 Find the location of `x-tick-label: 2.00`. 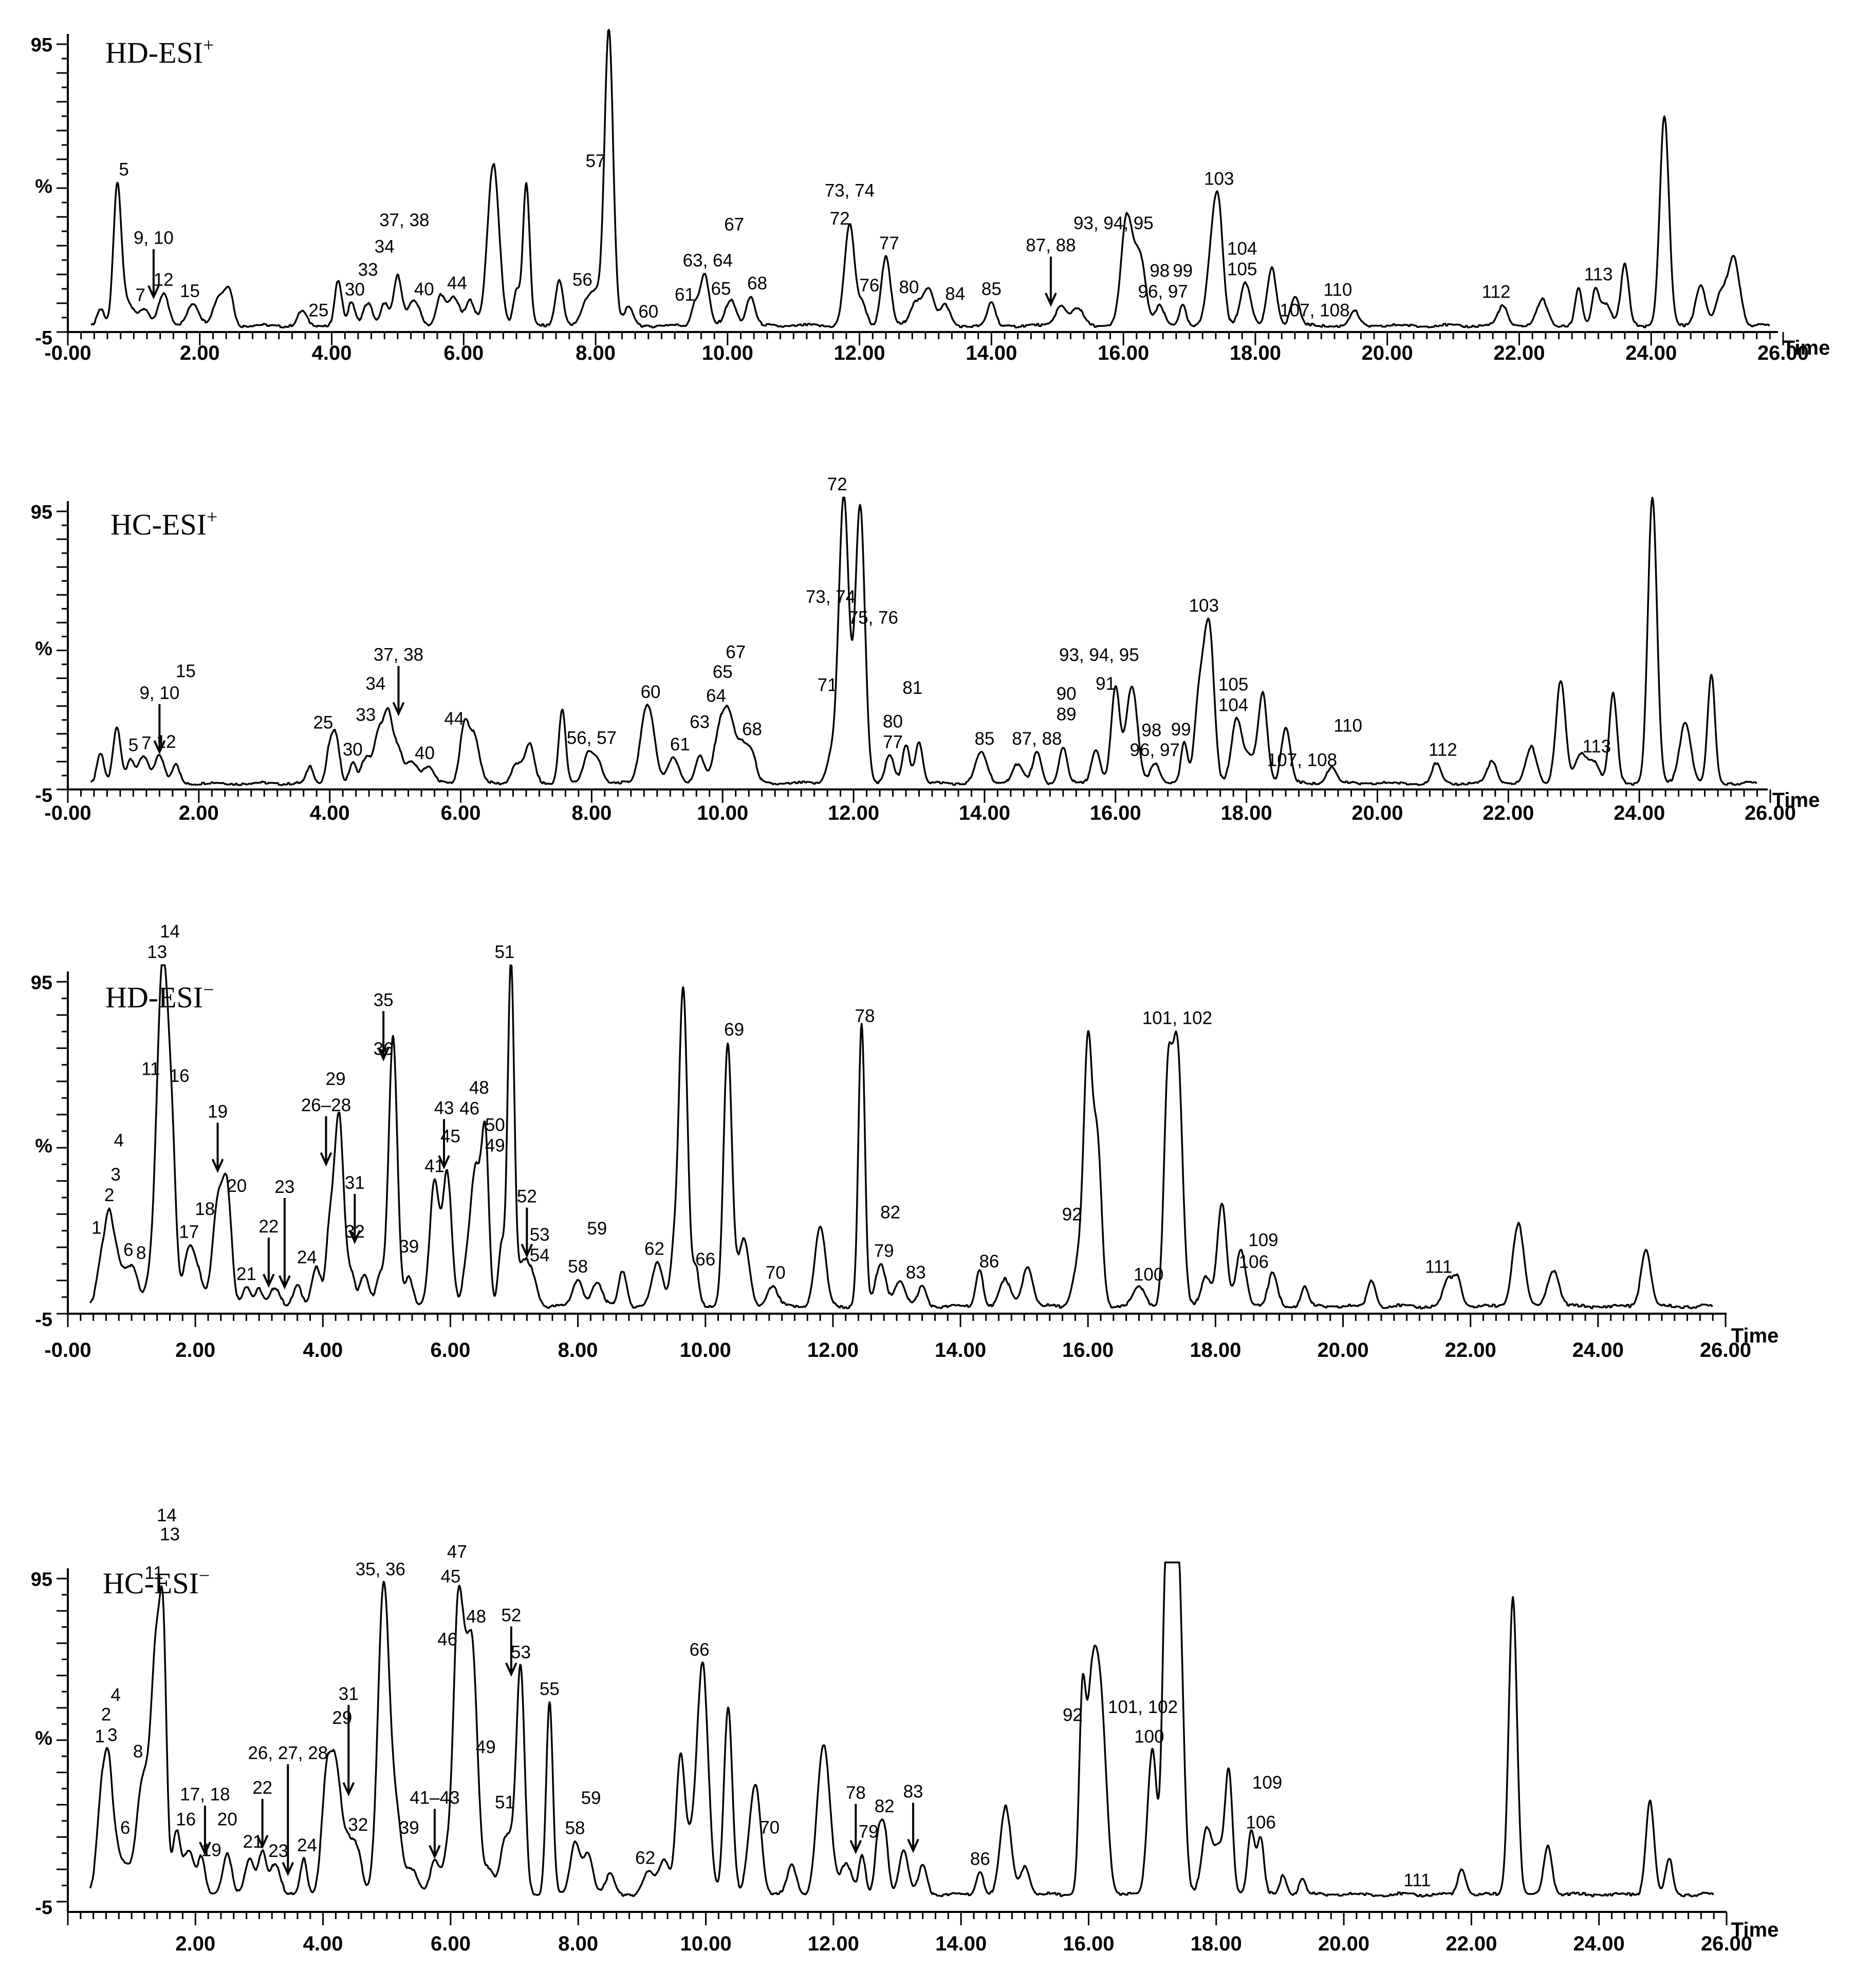

x-tick-label: 2.00 is located at coordinates (199, 813).